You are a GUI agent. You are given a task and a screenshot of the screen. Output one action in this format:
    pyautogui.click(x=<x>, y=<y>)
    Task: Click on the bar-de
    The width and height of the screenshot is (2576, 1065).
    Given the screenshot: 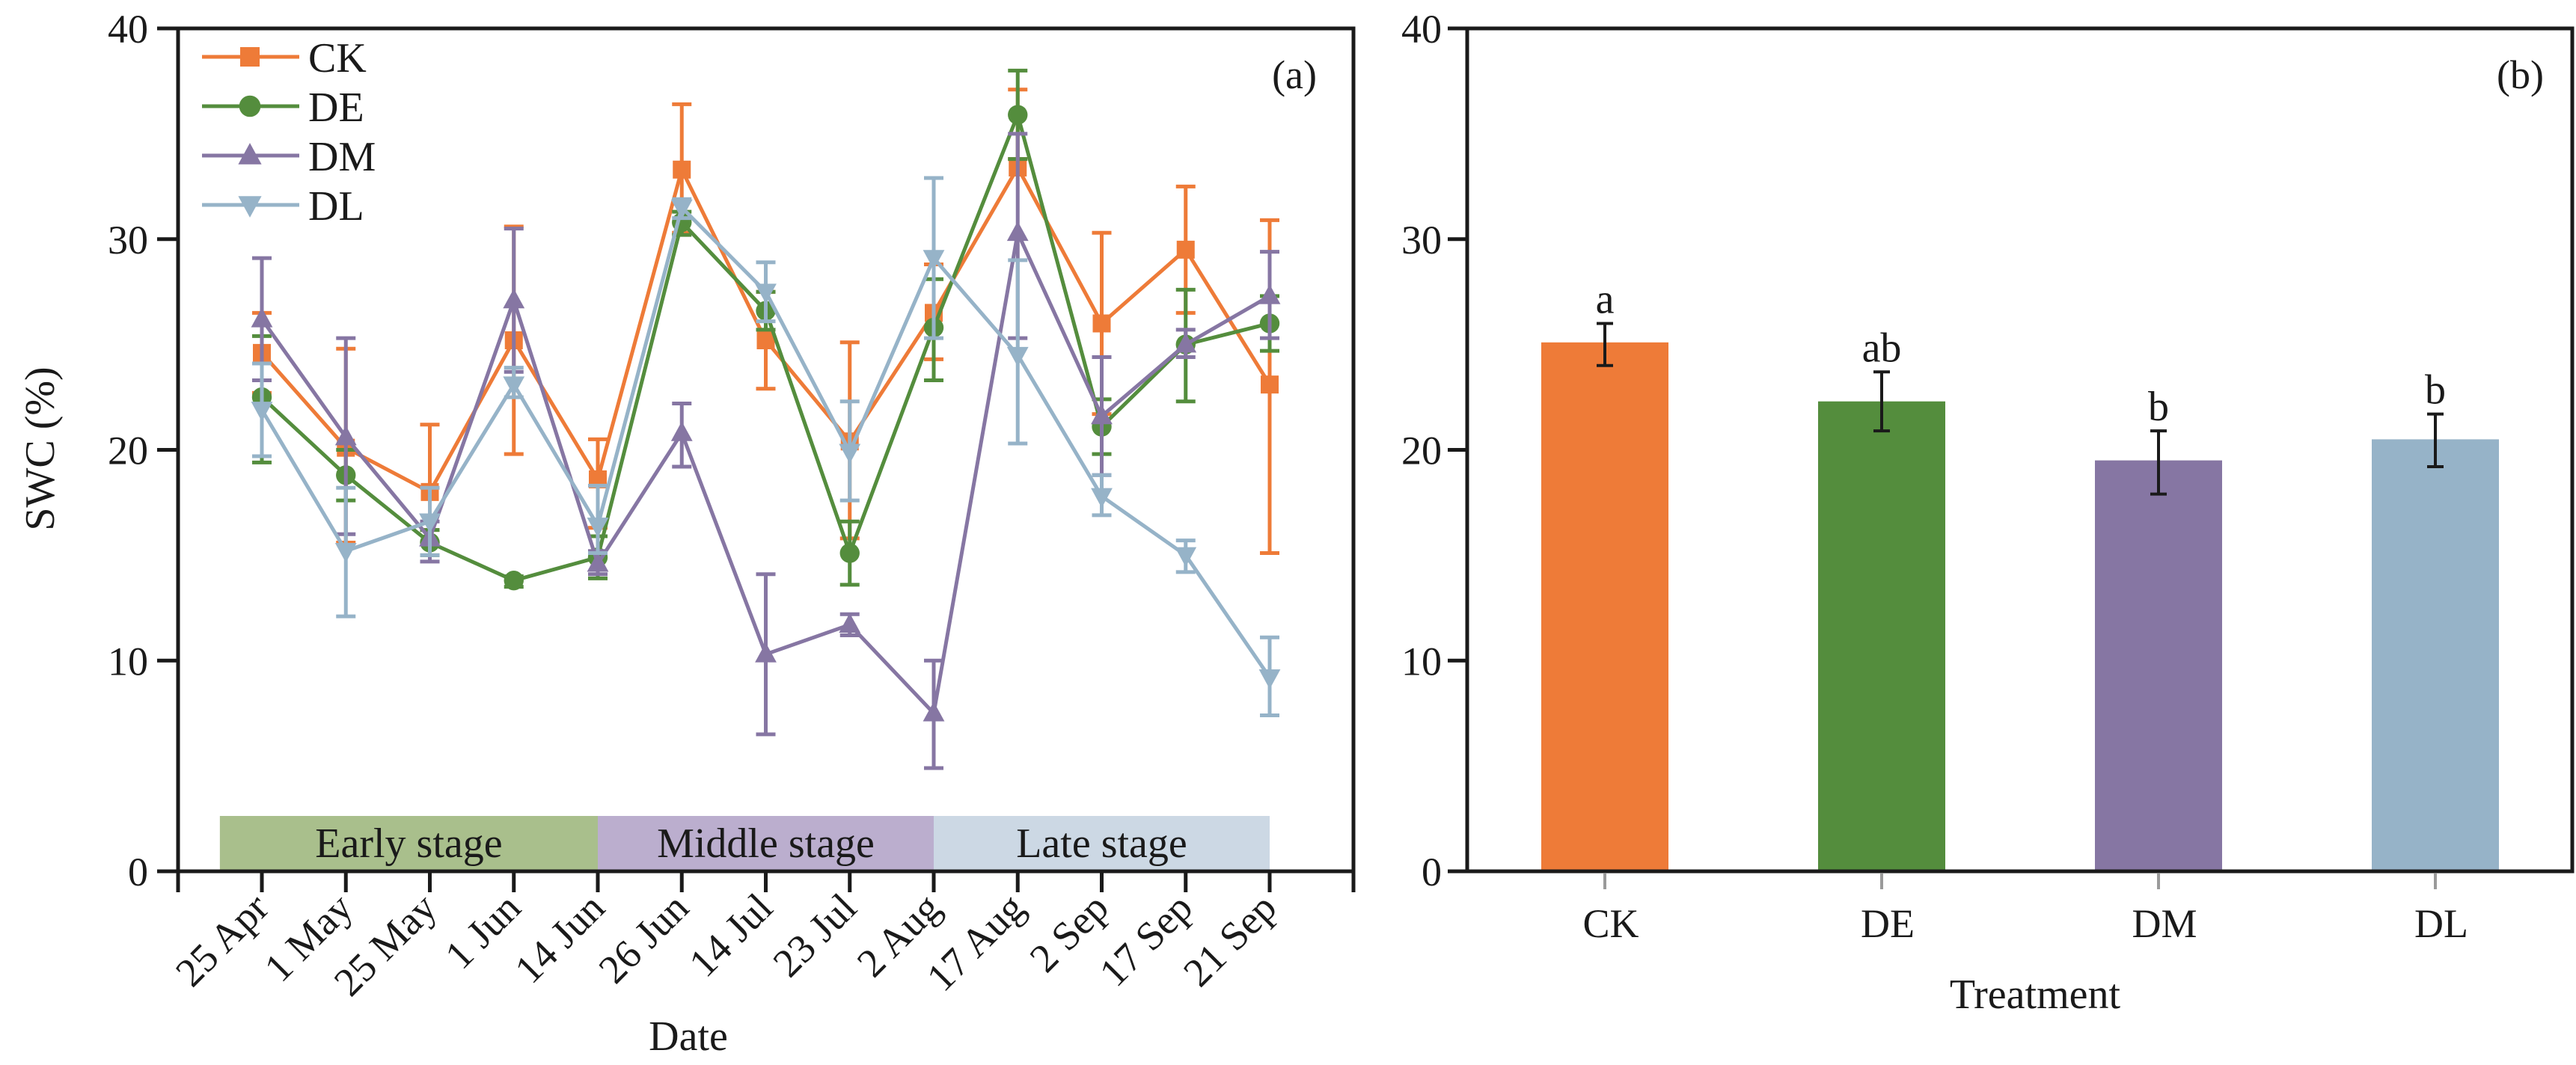 What is the action you would take?
    pyautogui.click(x=1881, y=636)
    